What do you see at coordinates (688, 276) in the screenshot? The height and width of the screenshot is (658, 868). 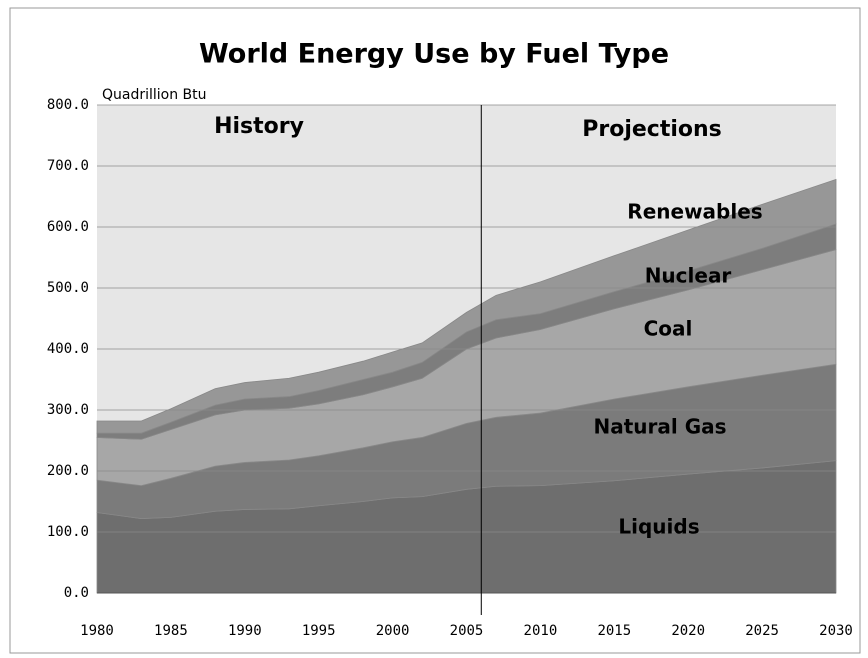 I see `series-label: Nuclear` at bounding box center [688, 276].